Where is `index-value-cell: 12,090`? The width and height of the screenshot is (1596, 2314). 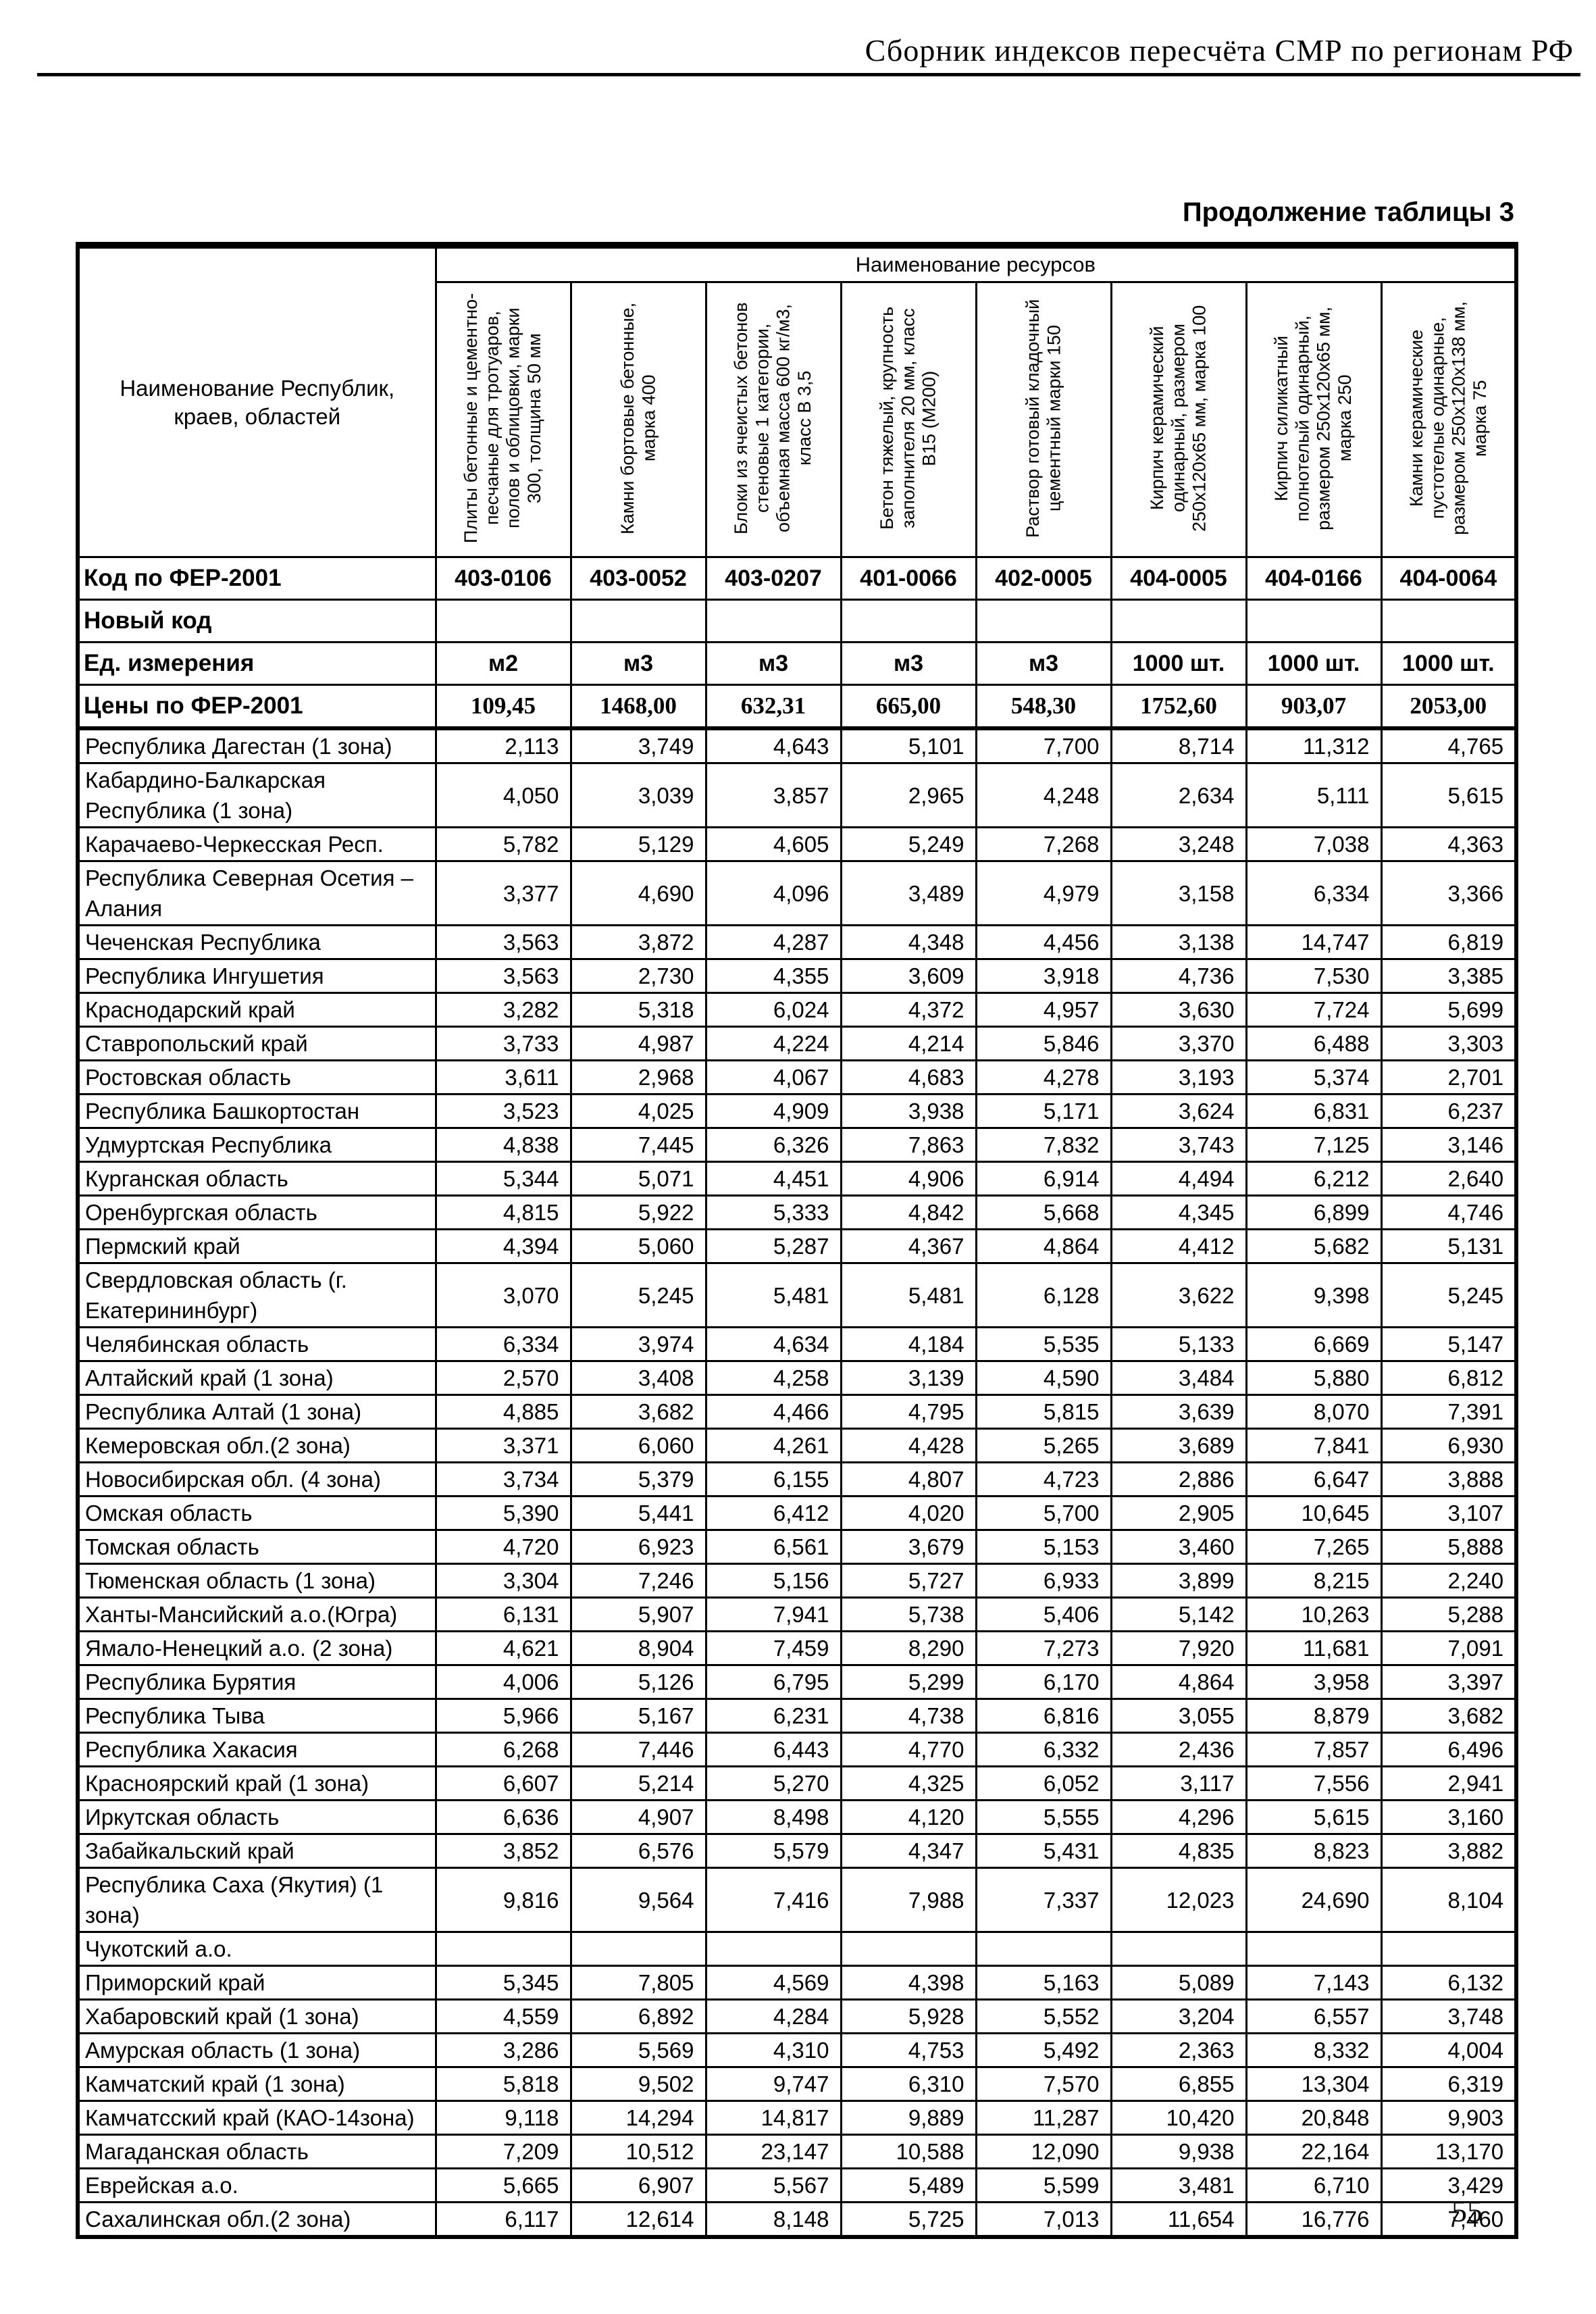
index-value-cell: 12,090 is located at coordinates (1043, 2151).